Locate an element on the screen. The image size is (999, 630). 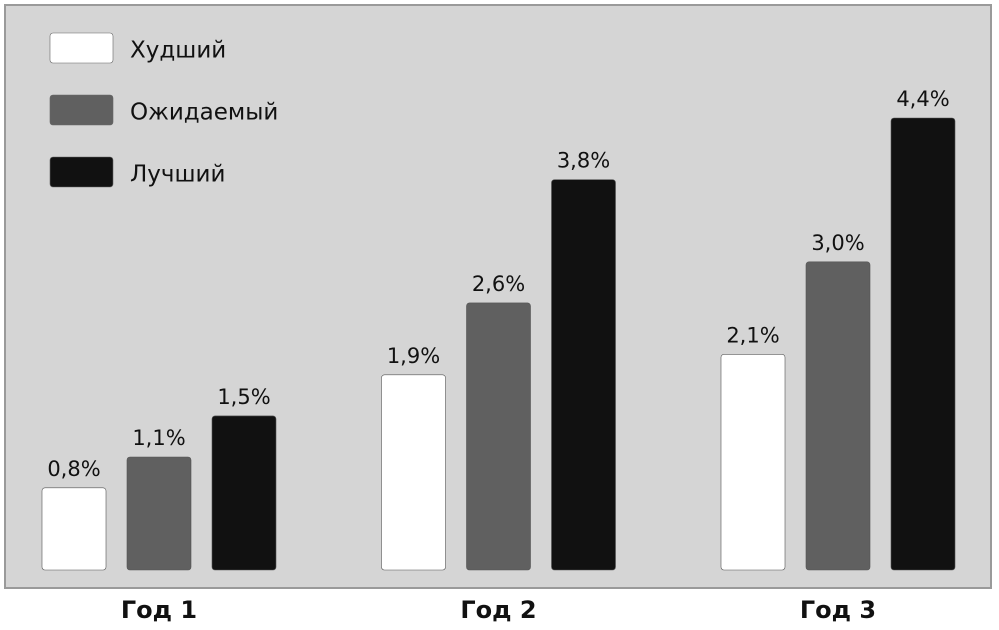
value-label: 3,0% is located at coordinates (837, 243).